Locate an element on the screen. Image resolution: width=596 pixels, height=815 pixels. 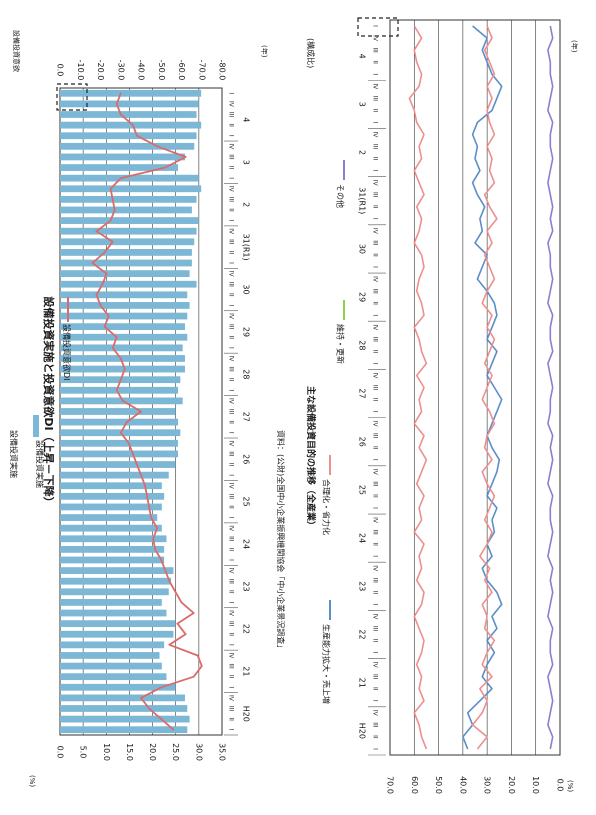
year-label: 2 is located at coordinates (362, 152).